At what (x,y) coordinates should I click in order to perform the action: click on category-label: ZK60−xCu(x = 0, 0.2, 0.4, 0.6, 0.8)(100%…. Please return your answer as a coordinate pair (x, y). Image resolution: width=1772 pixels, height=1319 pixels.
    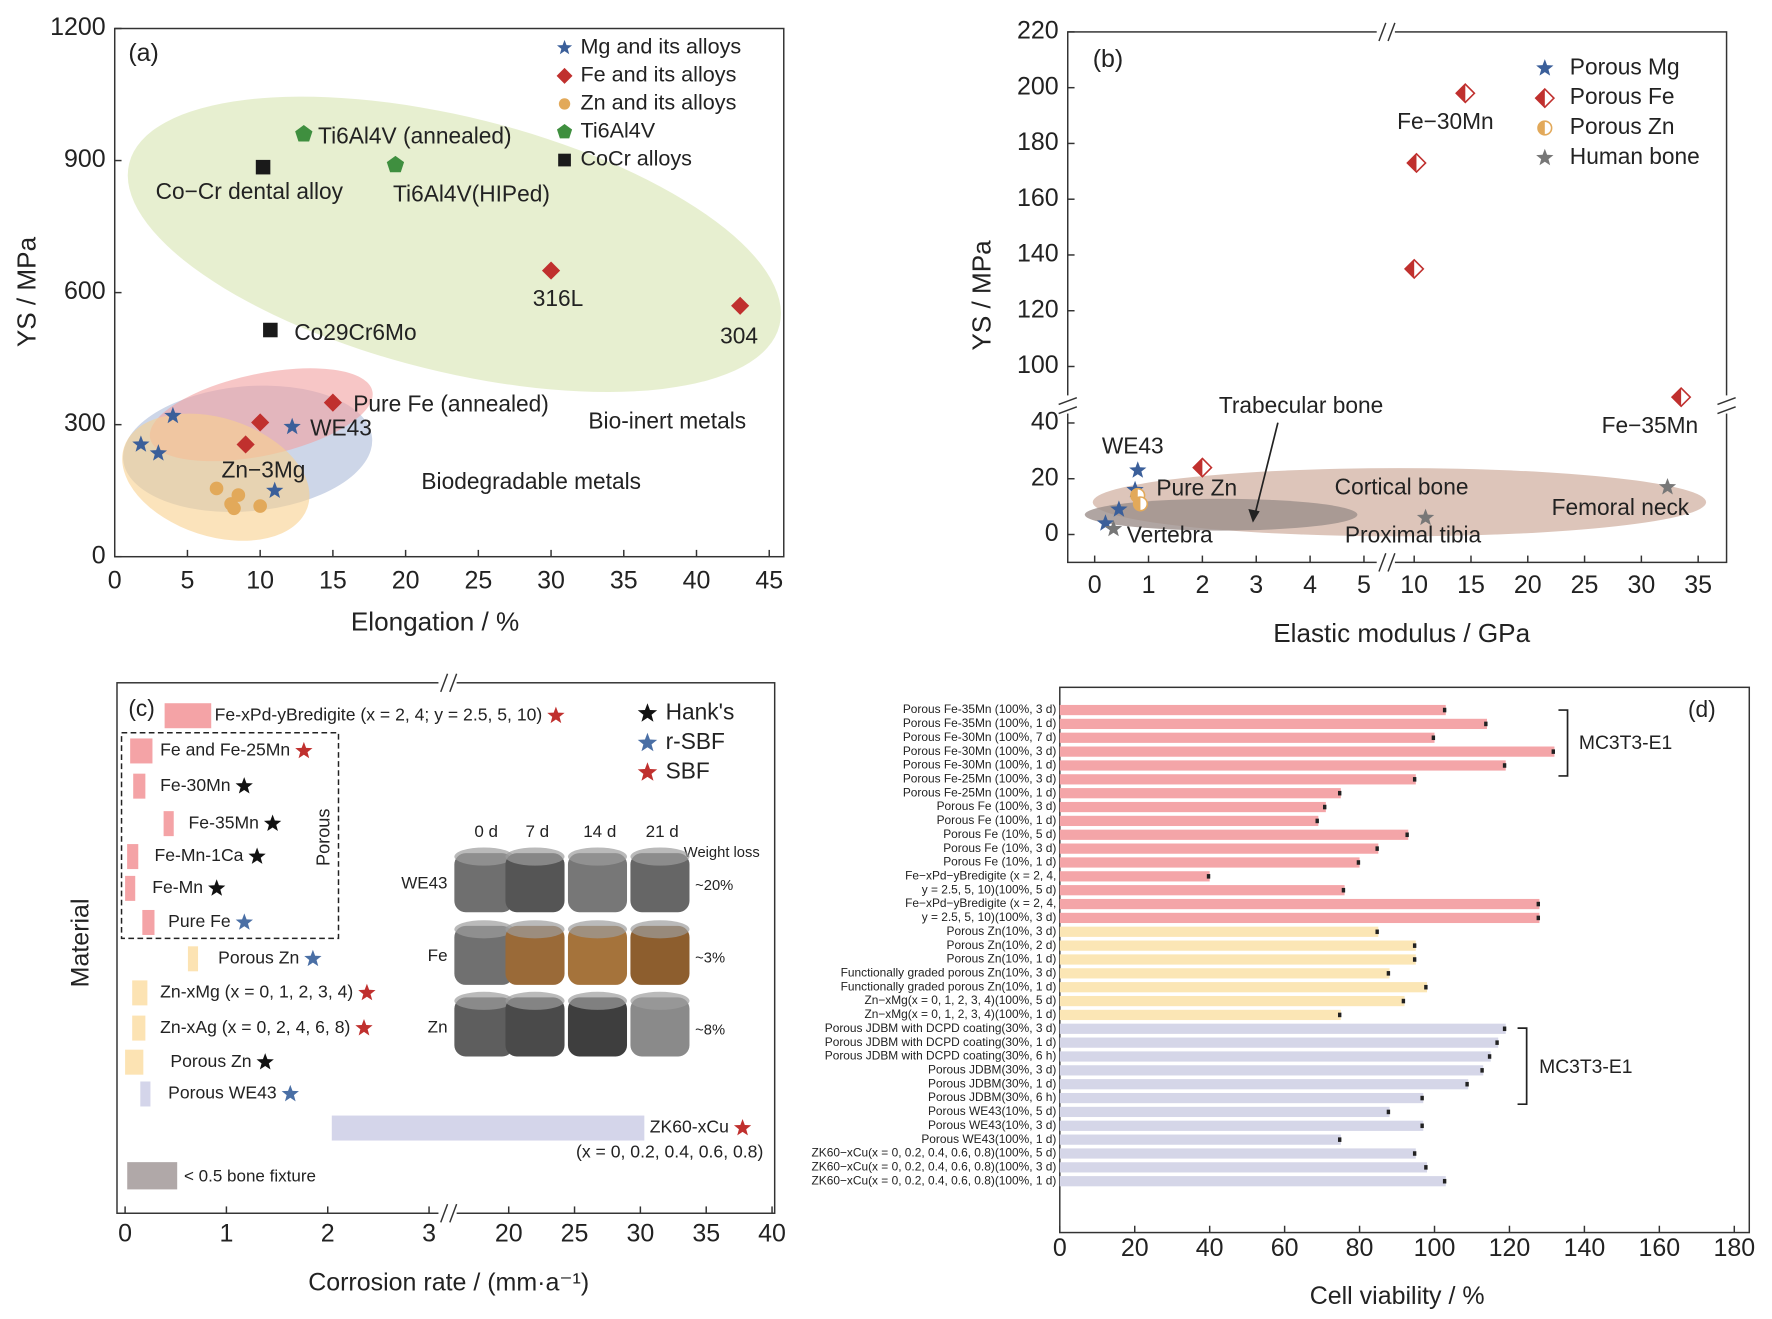
    Looking at the image, I should click on (934, 1167).